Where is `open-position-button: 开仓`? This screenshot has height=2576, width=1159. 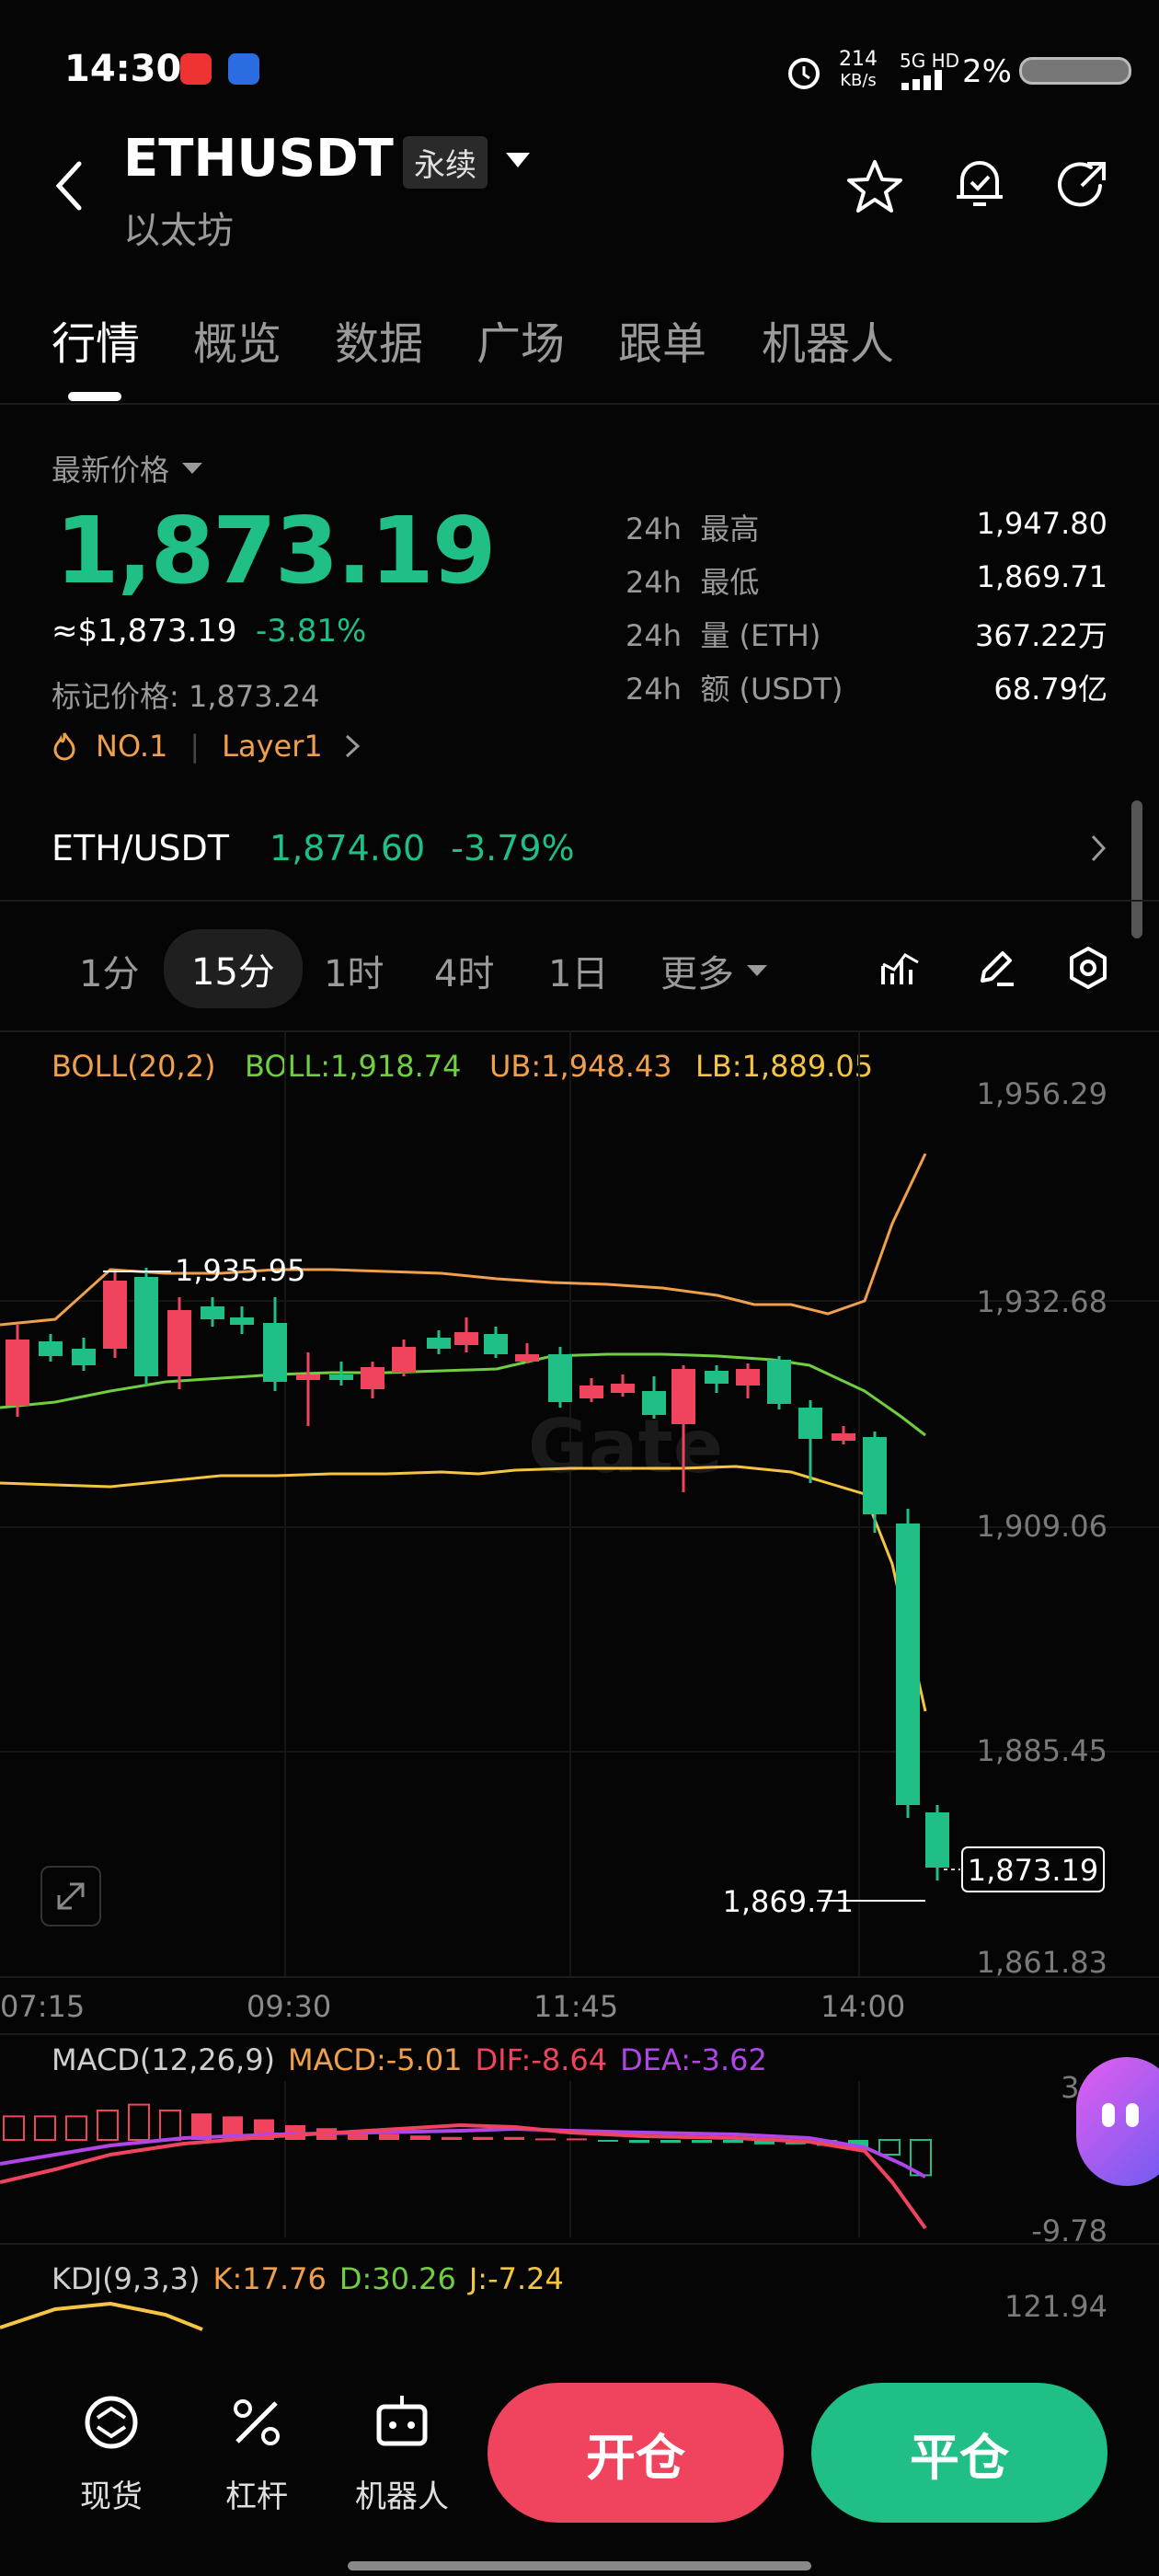 open-position-button: 开仓 is located at coordinates (636, 2453).